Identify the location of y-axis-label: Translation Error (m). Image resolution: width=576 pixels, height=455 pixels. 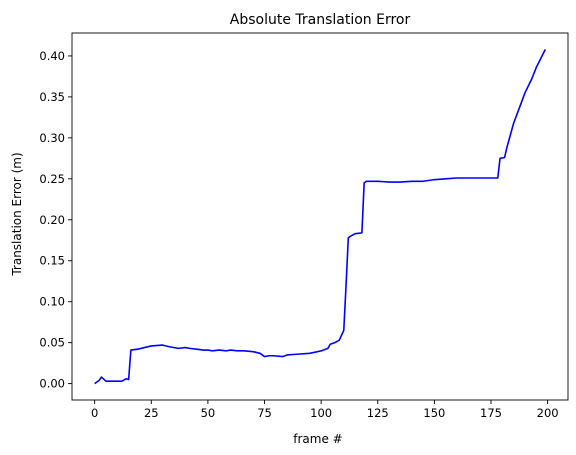
(17, 214).